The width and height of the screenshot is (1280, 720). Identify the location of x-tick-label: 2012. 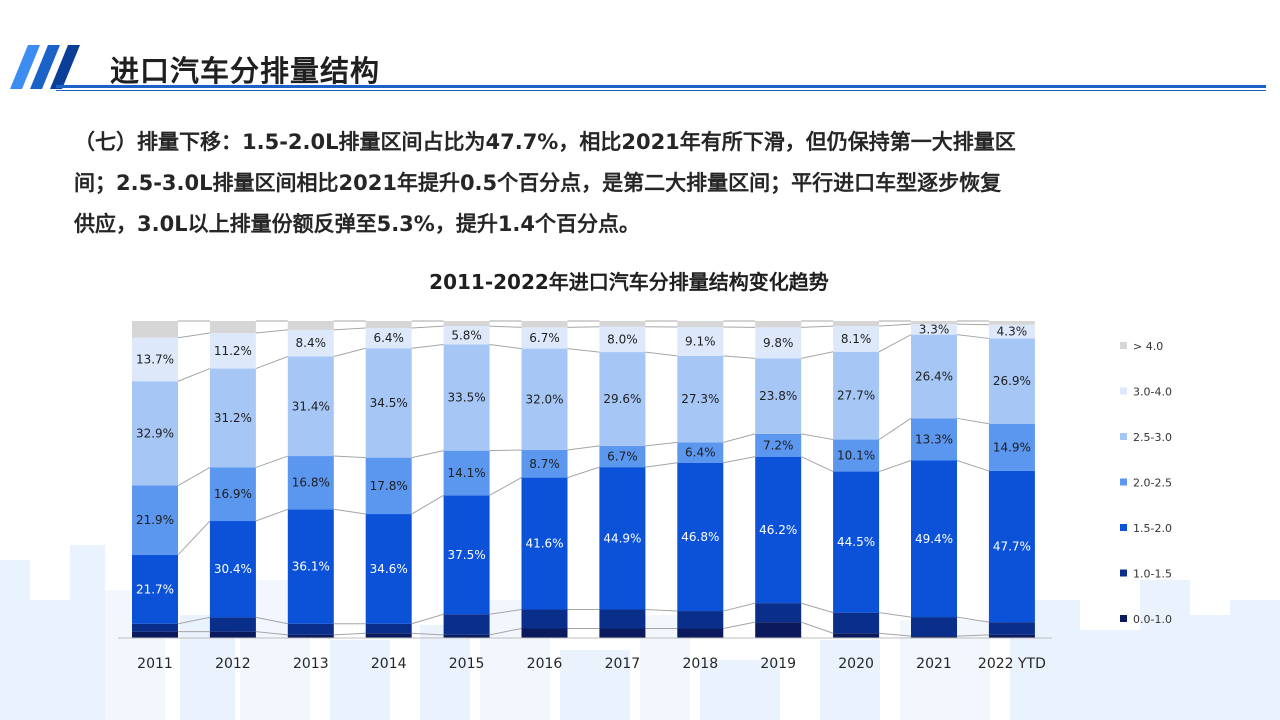
(233, 664).